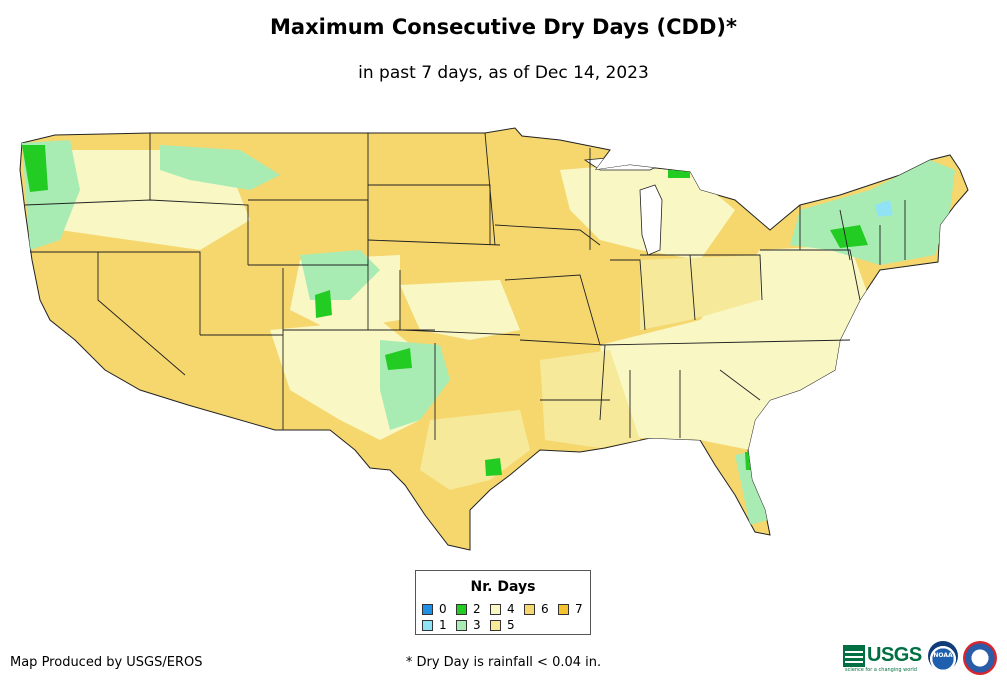 The height and width of the screenshot is (691, 1007). What do you see at coordinates (468, 625) in the screenshot?
I see `legend-item-3: 3` at bounding box center [468, 625].